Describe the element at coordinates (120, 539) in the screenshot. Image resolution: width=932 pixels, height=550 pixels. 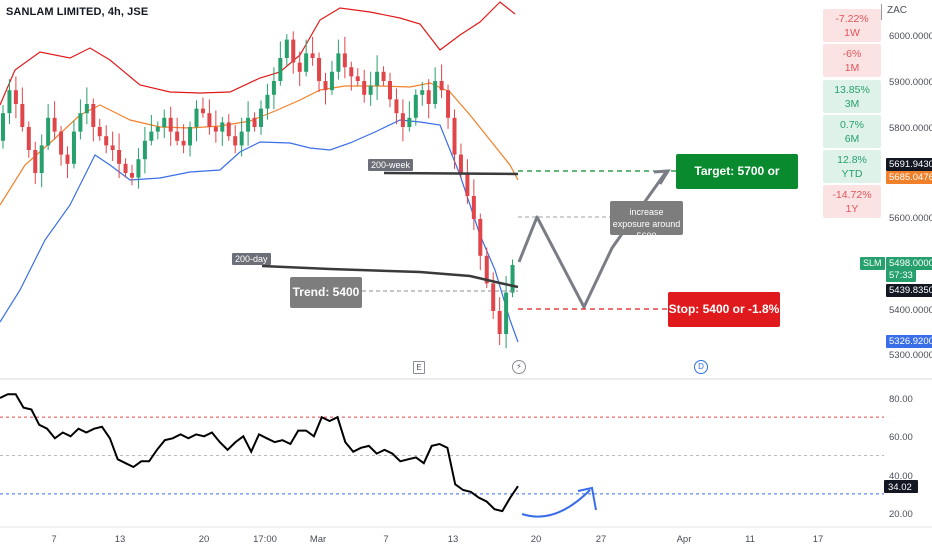
I see `time-tick-label: 13` at that location.